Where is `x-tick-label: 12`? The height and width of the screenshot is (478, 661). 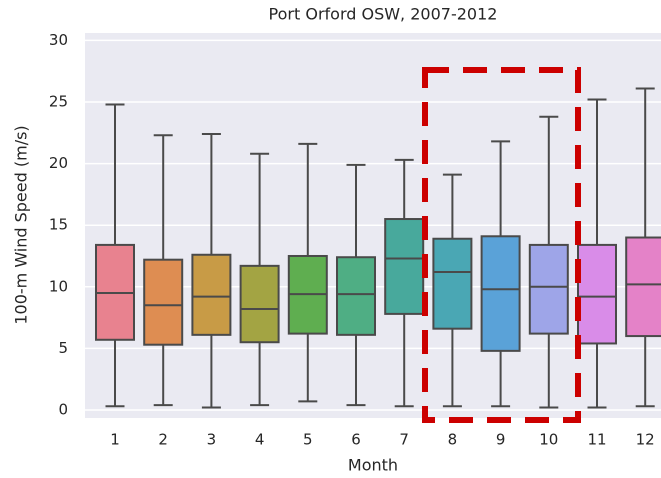 x-tick-label: 12 is located at coordinates (645, 440).